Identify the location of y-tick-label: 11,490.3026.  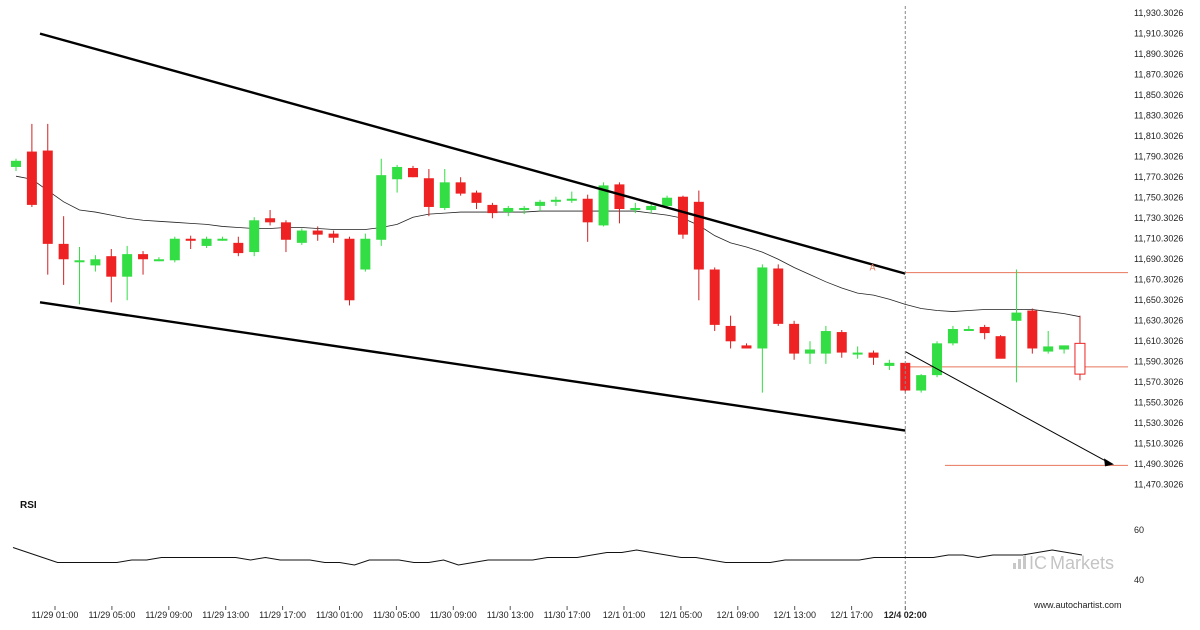
(1158, 464).